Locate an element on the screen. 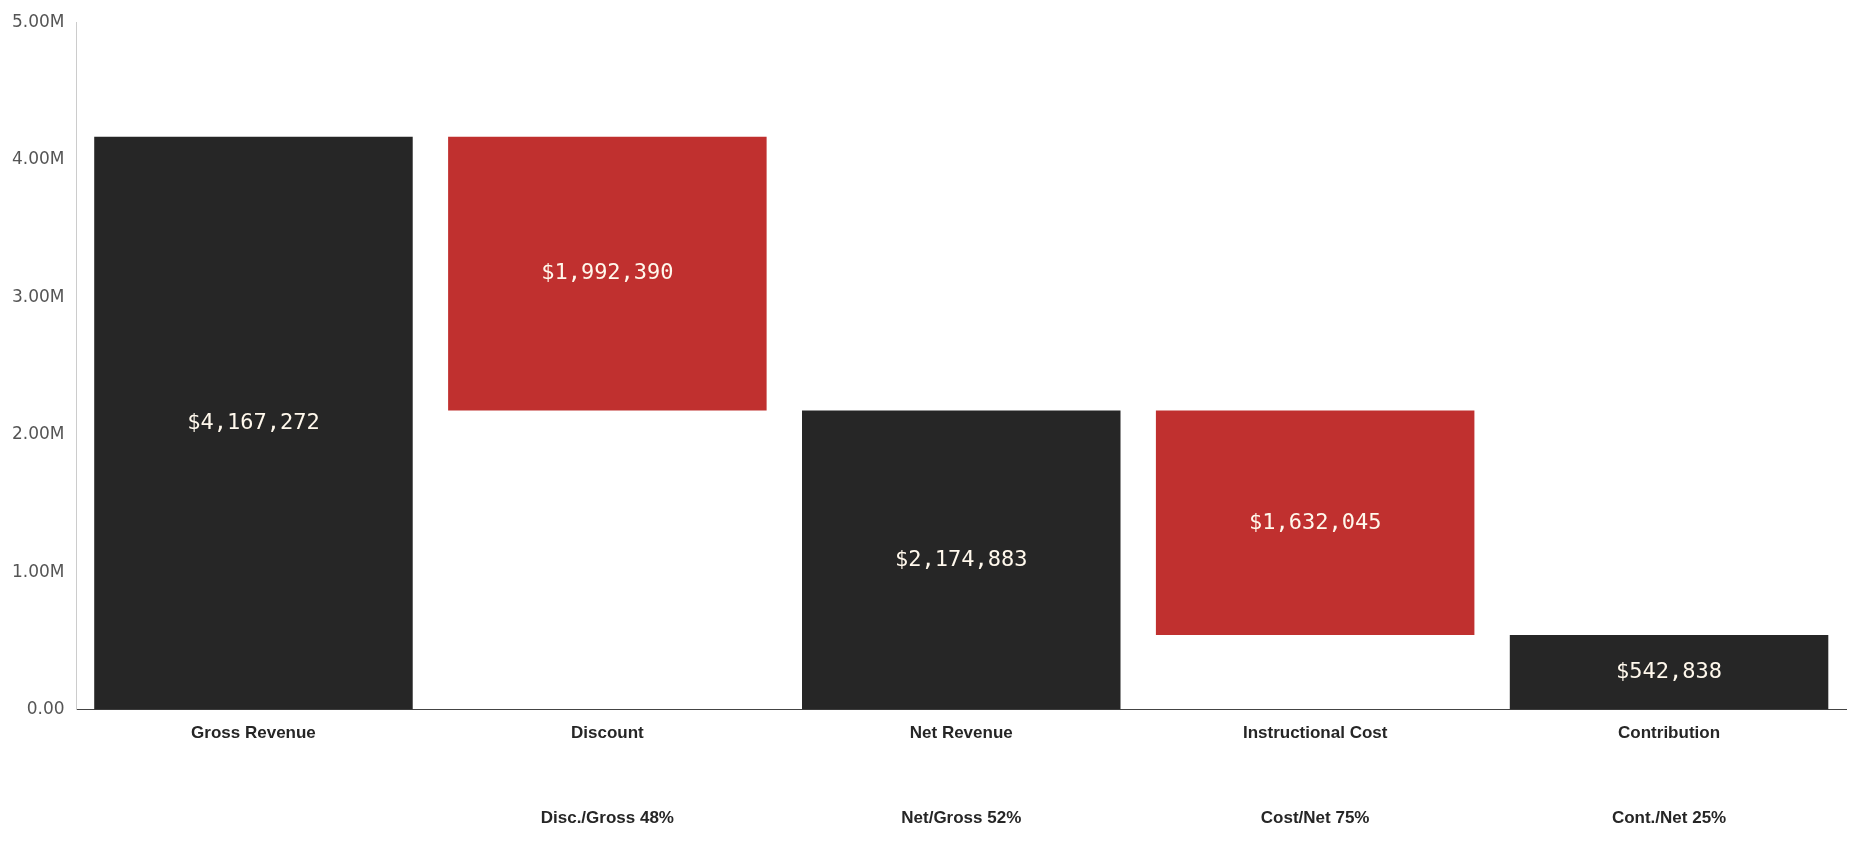 The width and height of the screenshot is (1864, 863). text: Cont./Net 25% is located at coordinates (1669, 817).